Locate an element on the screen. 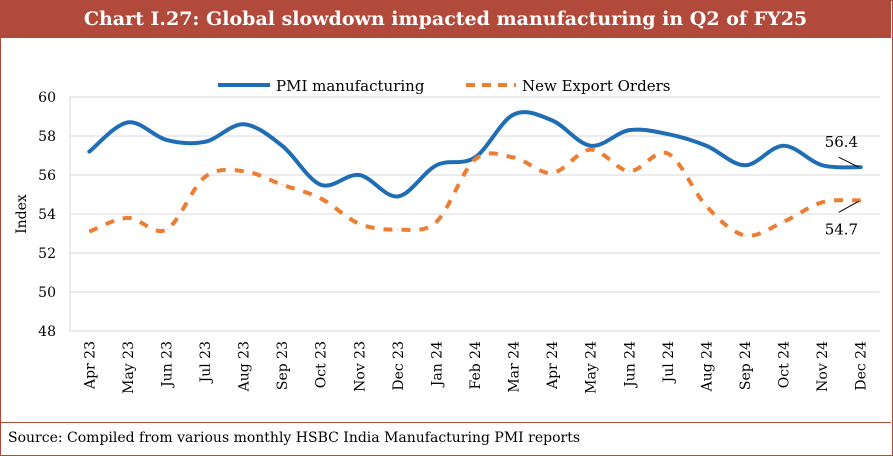  y-tick-label: 50 is located at coordinates (47, 293).